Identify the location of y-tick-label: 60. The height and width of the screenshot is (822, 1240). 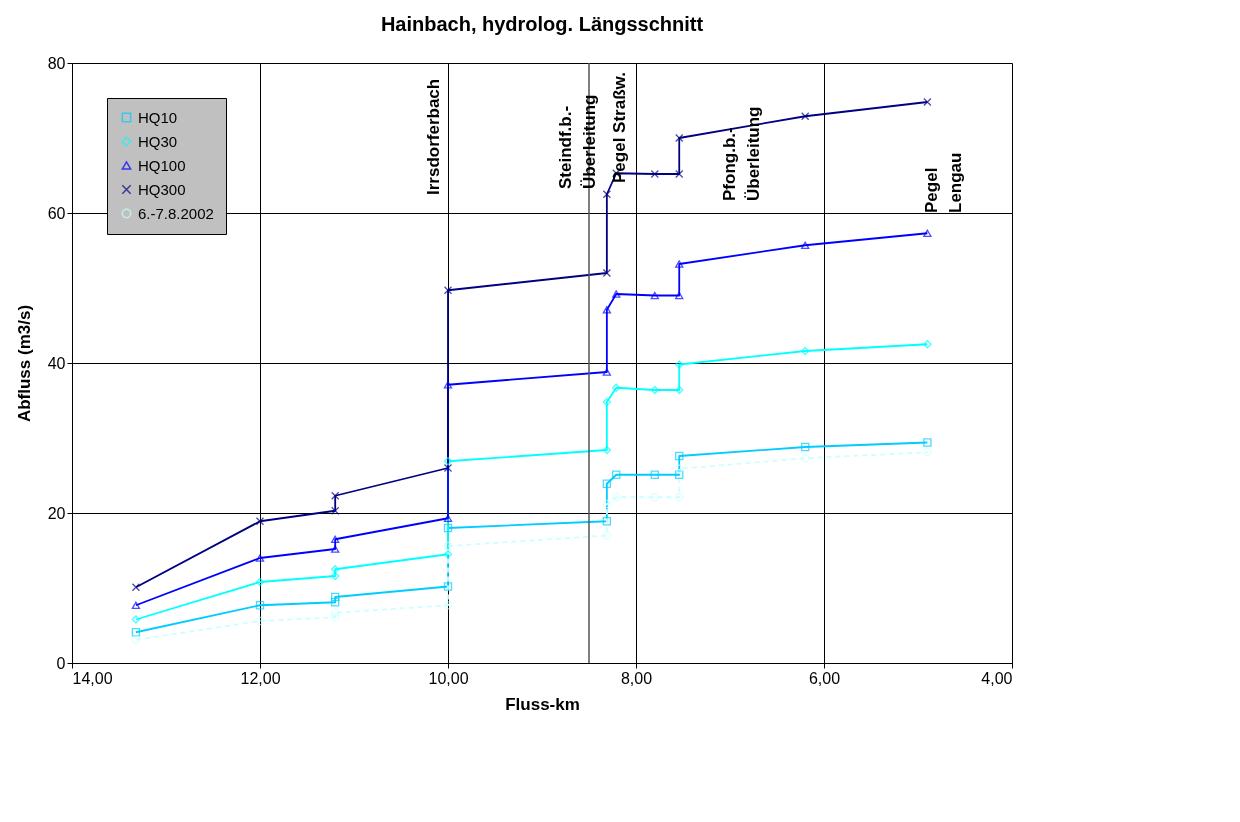
(56, 213).